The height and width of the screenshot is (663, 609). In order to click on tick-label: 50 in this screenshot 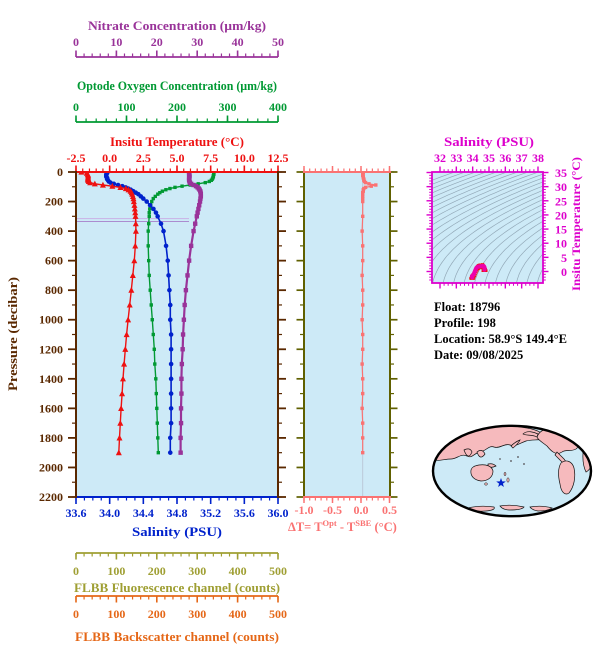, I will do `click(278, 42)`.